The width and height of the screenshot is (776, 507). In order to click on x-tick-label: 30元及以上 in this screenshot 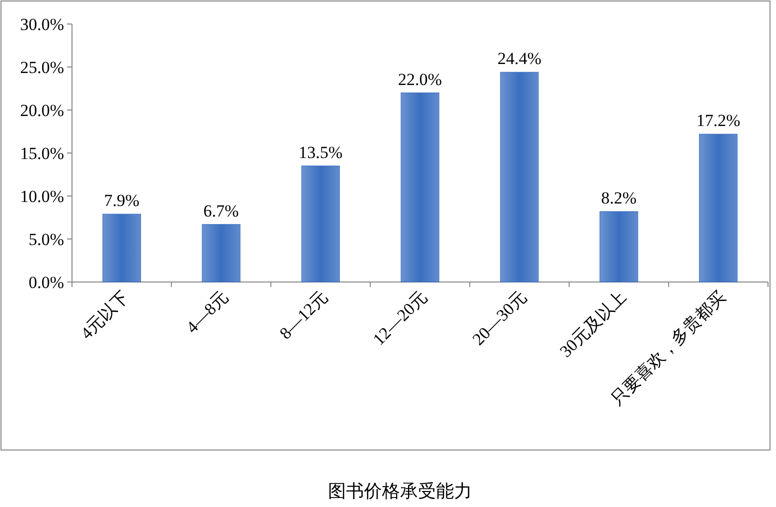, I will do `click(593, 324)`.